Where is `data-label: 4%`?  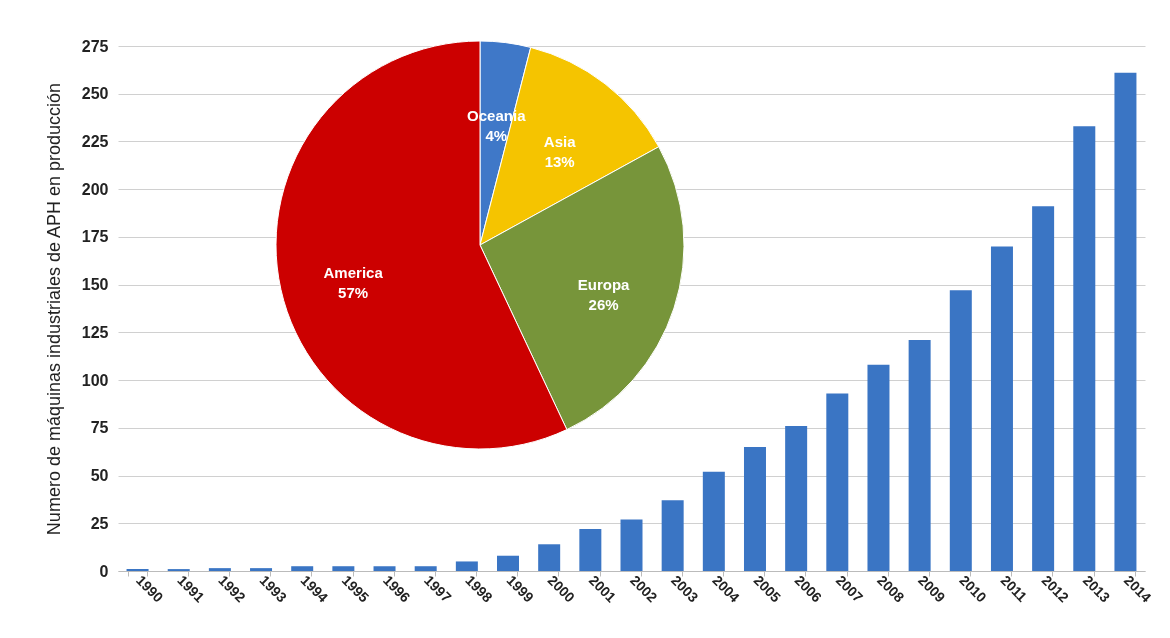
data-label: 4% is located at coordinates (496, 136).